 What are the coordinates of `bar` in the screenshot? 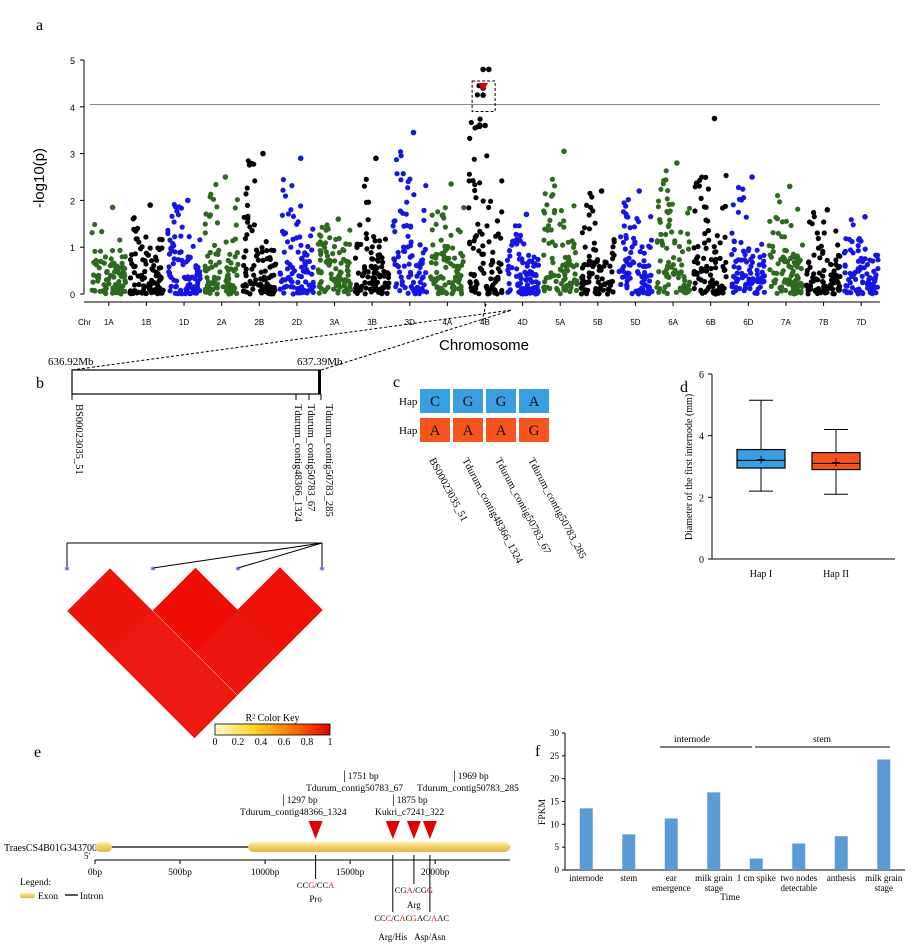 It's located at (841, 853).